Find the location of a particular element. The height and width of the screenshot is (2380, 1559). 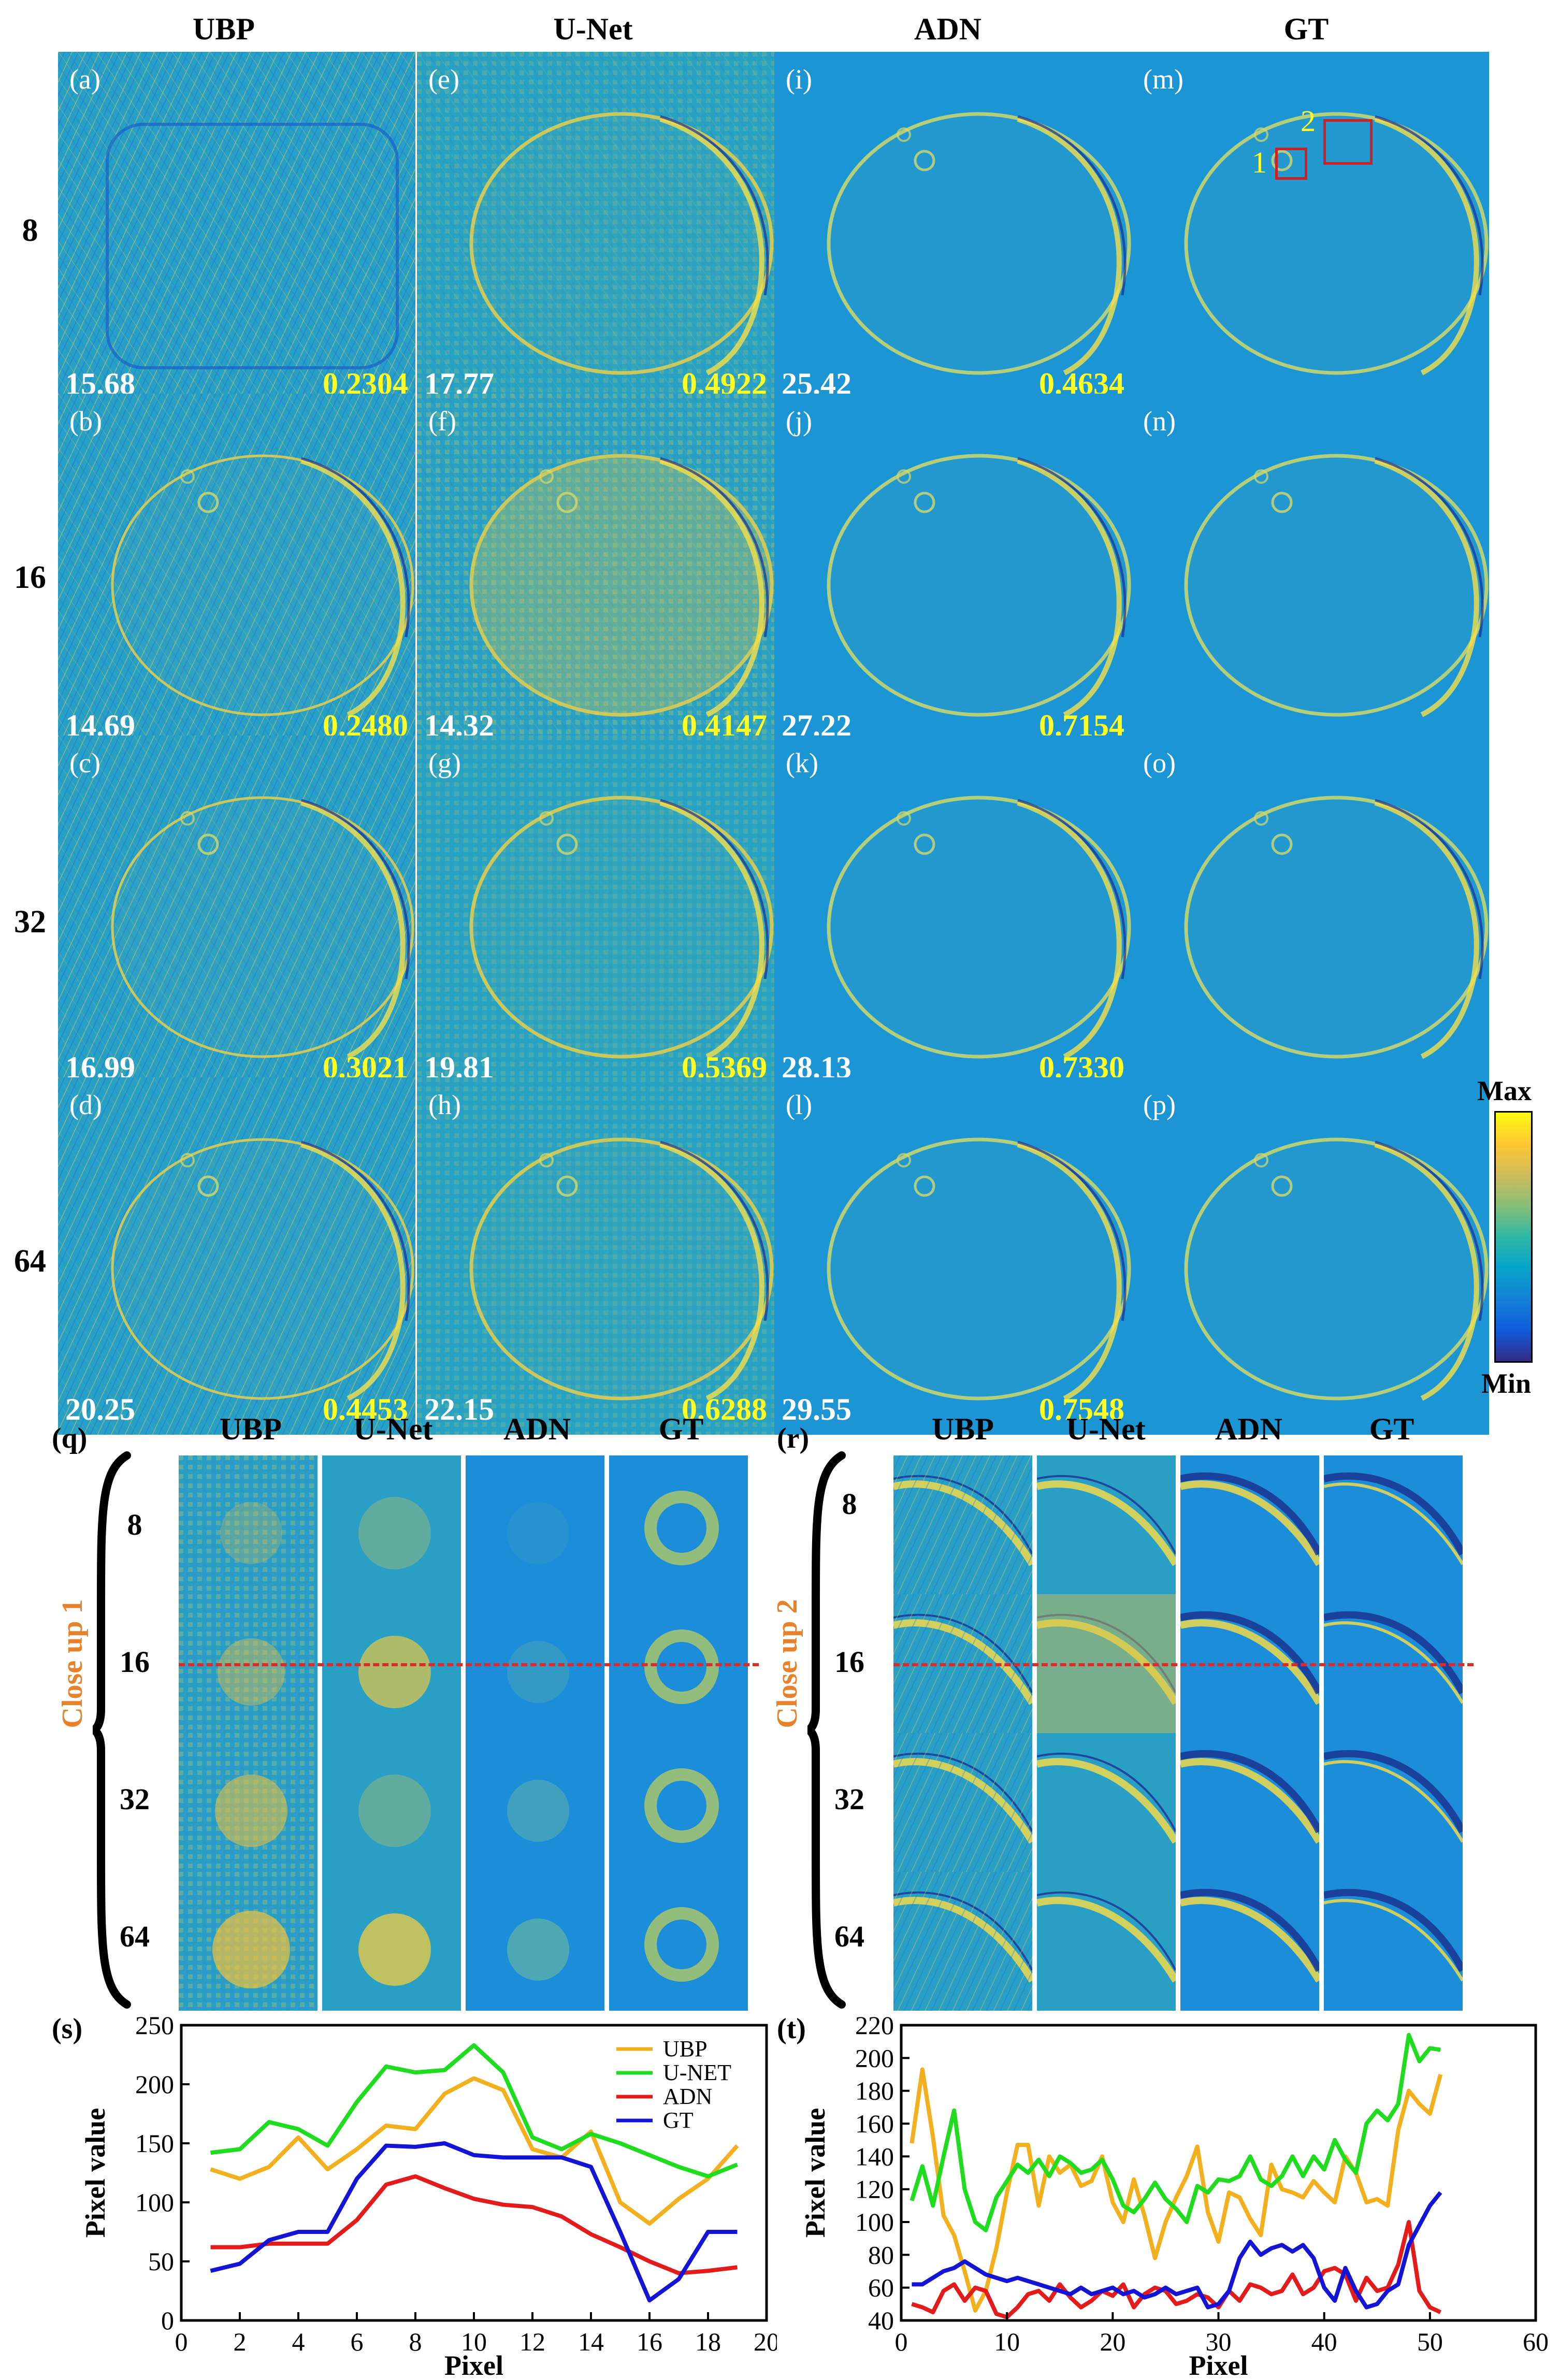

y-tick-label: 180 is located at coordinates (874, 2090).